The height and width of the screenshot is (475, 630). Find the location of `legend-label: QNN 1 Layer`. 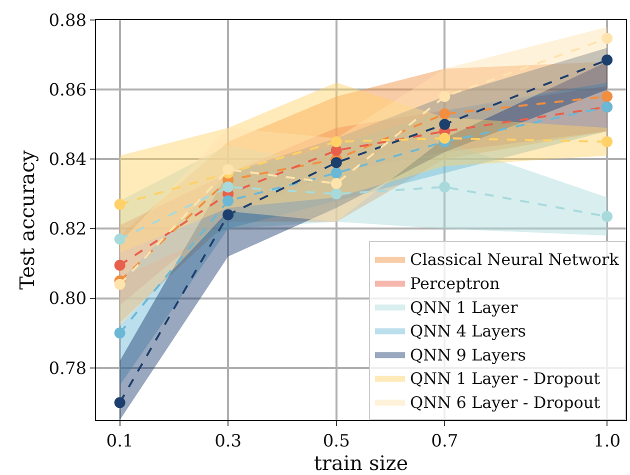

legend-label: QNN 1 Layer is located at coordinates (464, 307).